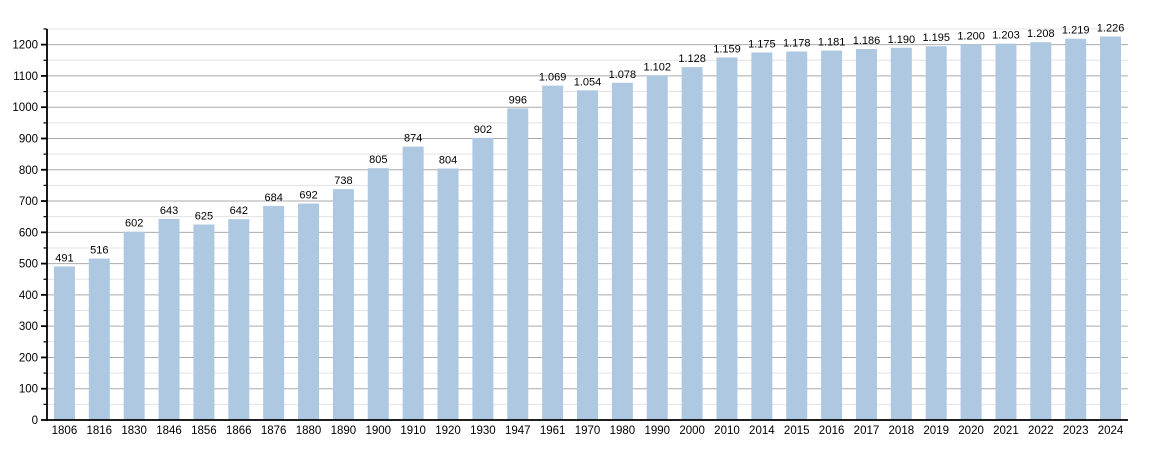  Describe the element at coordinates (413, 431) in the screenshot. I see `x-axis-label: 1910` at that location.